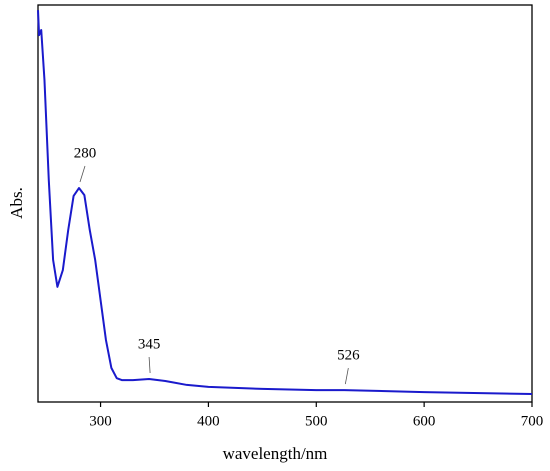 The width and height of the screenshot is (550, 471). What do you see at coordinates (100, 421) in the screenshot?
I see `x-tick-label: 300` at bounding box center [100, 421].